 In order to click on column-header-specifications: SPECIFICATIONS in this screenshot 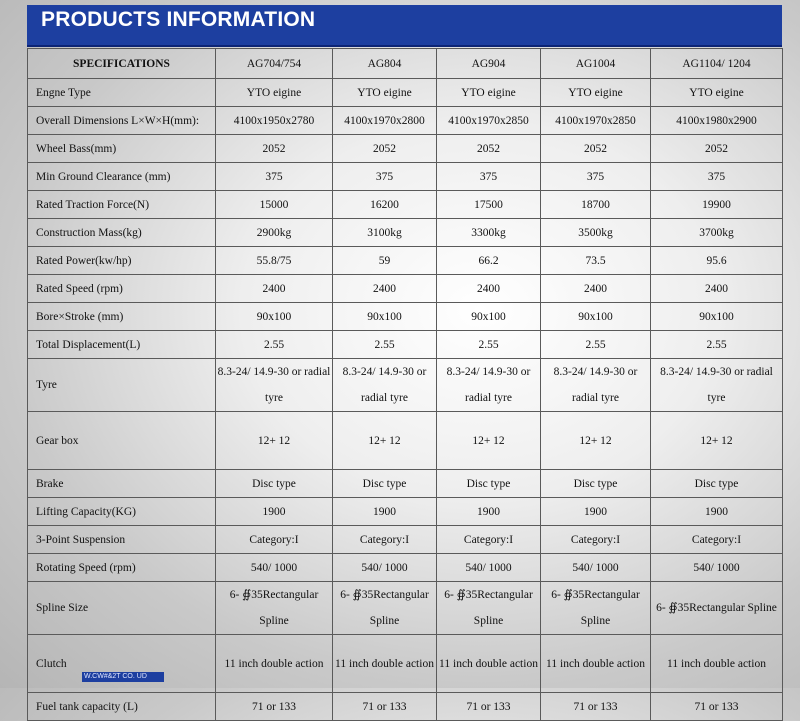, I will do `click(121, 63)`.